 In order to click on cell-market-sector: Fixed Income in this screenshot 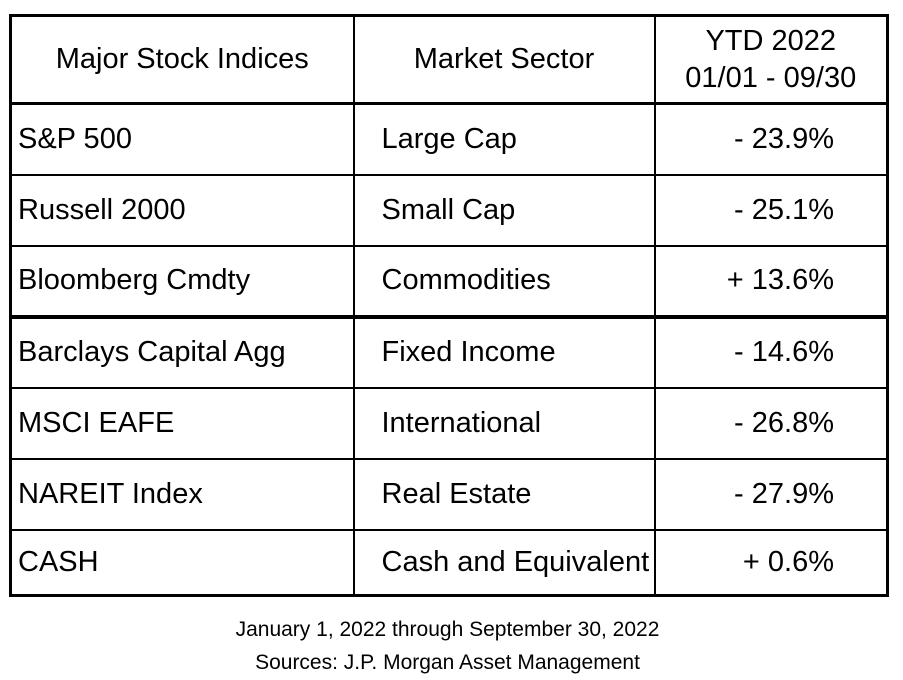, I will do `click(504, 351)`.